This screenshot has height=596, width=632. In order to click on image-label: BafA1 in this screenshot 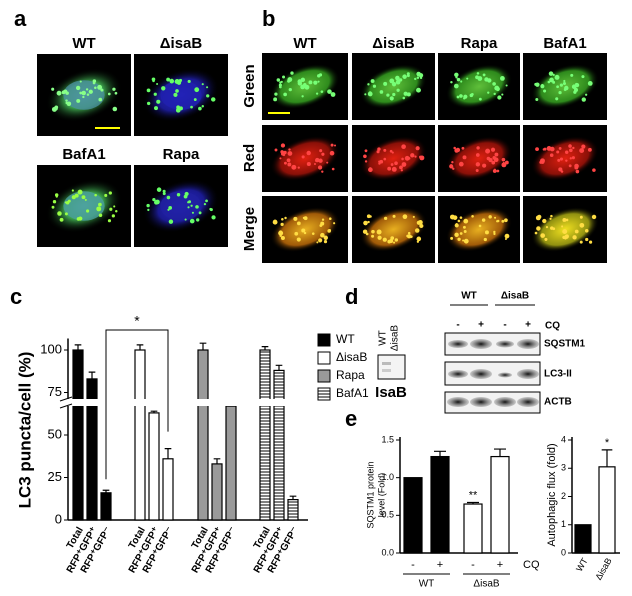, I will do `click(83, 154)`.